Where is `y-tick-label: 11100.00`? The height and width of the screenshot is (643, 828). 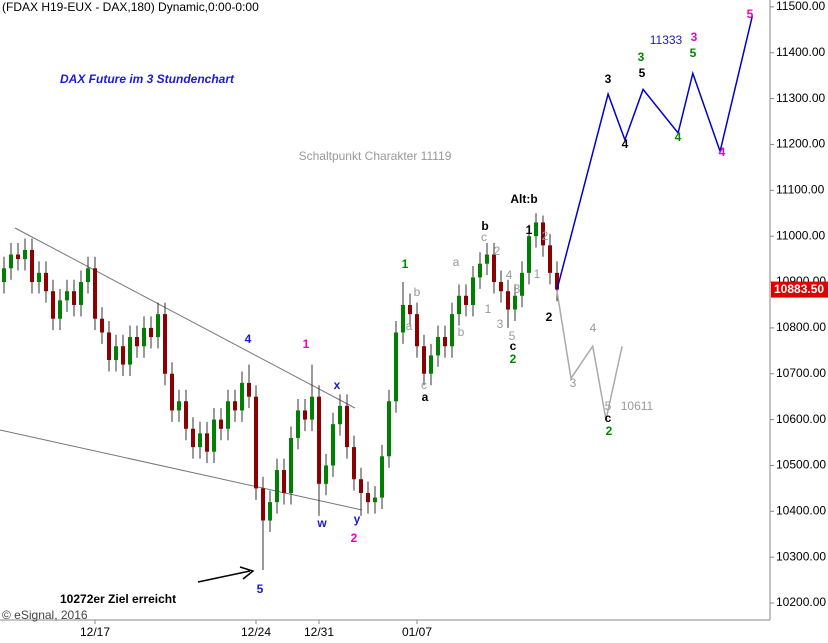
y-tick-label: 11100.00 is located at coordinates (800, 189).